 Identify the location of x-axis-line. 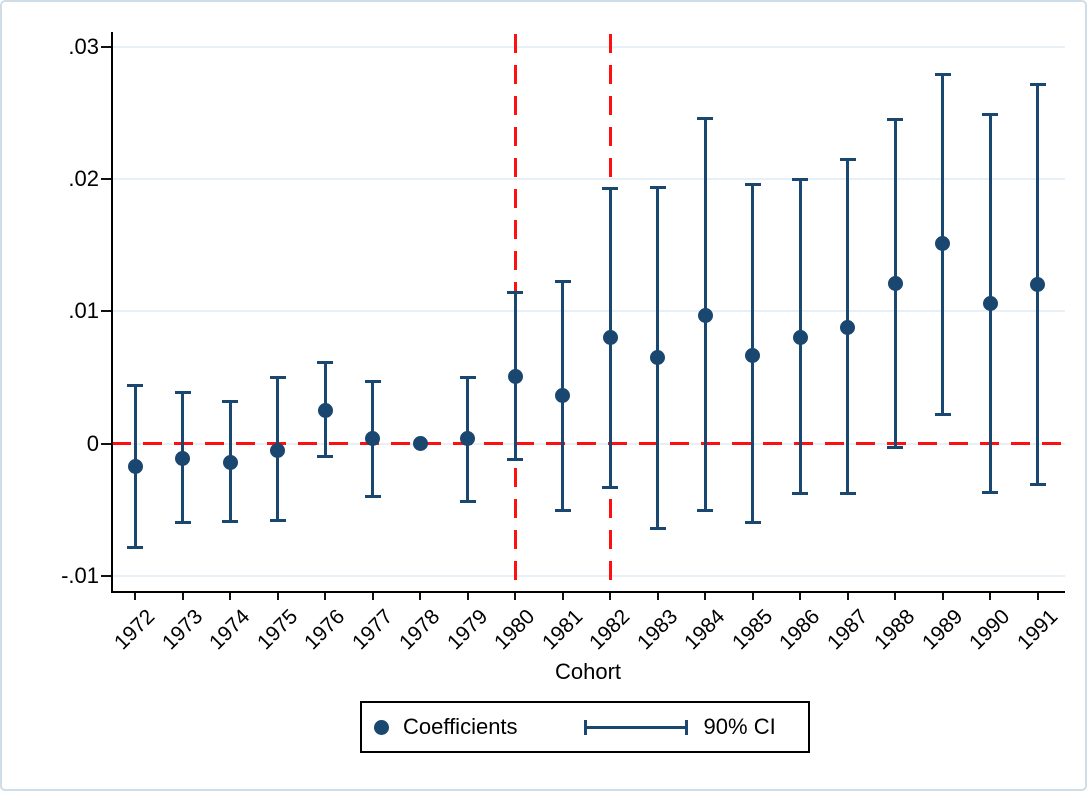
(588, 592).